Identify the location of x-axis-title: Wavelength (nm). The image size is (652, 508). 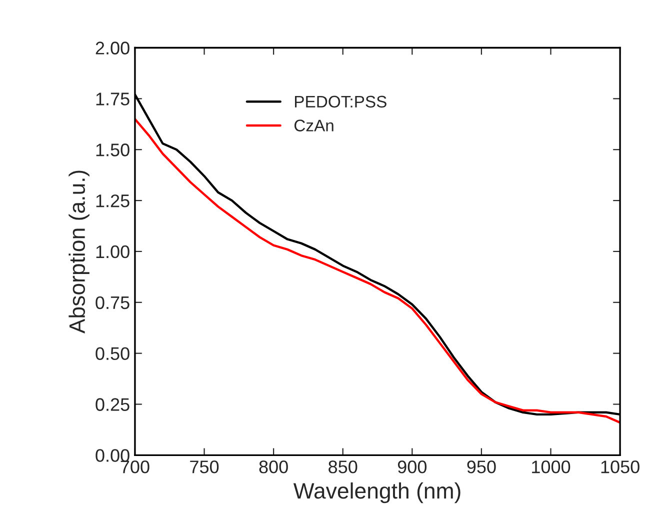
(376, 493).